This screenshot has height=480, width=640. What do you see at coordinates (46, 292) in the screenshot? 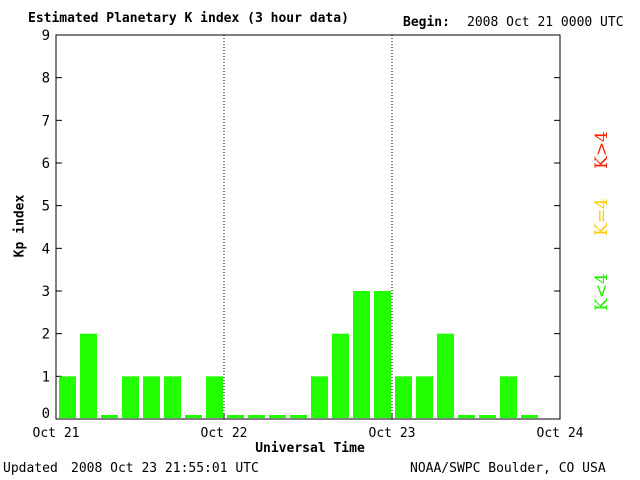
I see `y-tick-label: 3` at bounding box center [46, 292].